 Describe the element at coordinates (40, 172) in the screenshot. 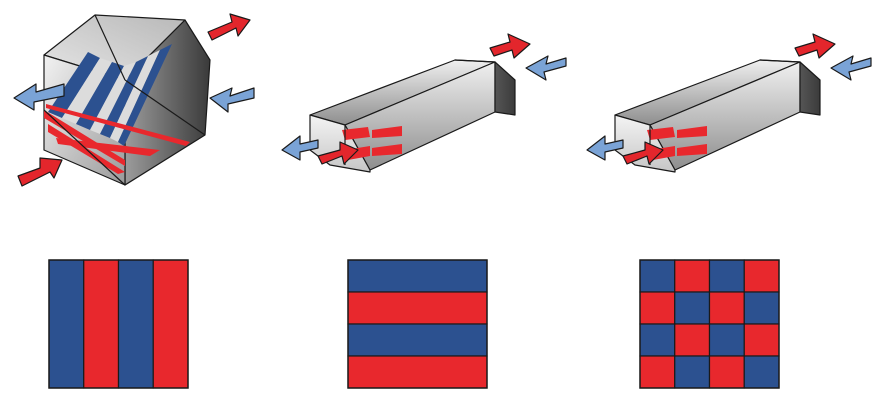

I see `arrow-red-in-bottom` at that location.